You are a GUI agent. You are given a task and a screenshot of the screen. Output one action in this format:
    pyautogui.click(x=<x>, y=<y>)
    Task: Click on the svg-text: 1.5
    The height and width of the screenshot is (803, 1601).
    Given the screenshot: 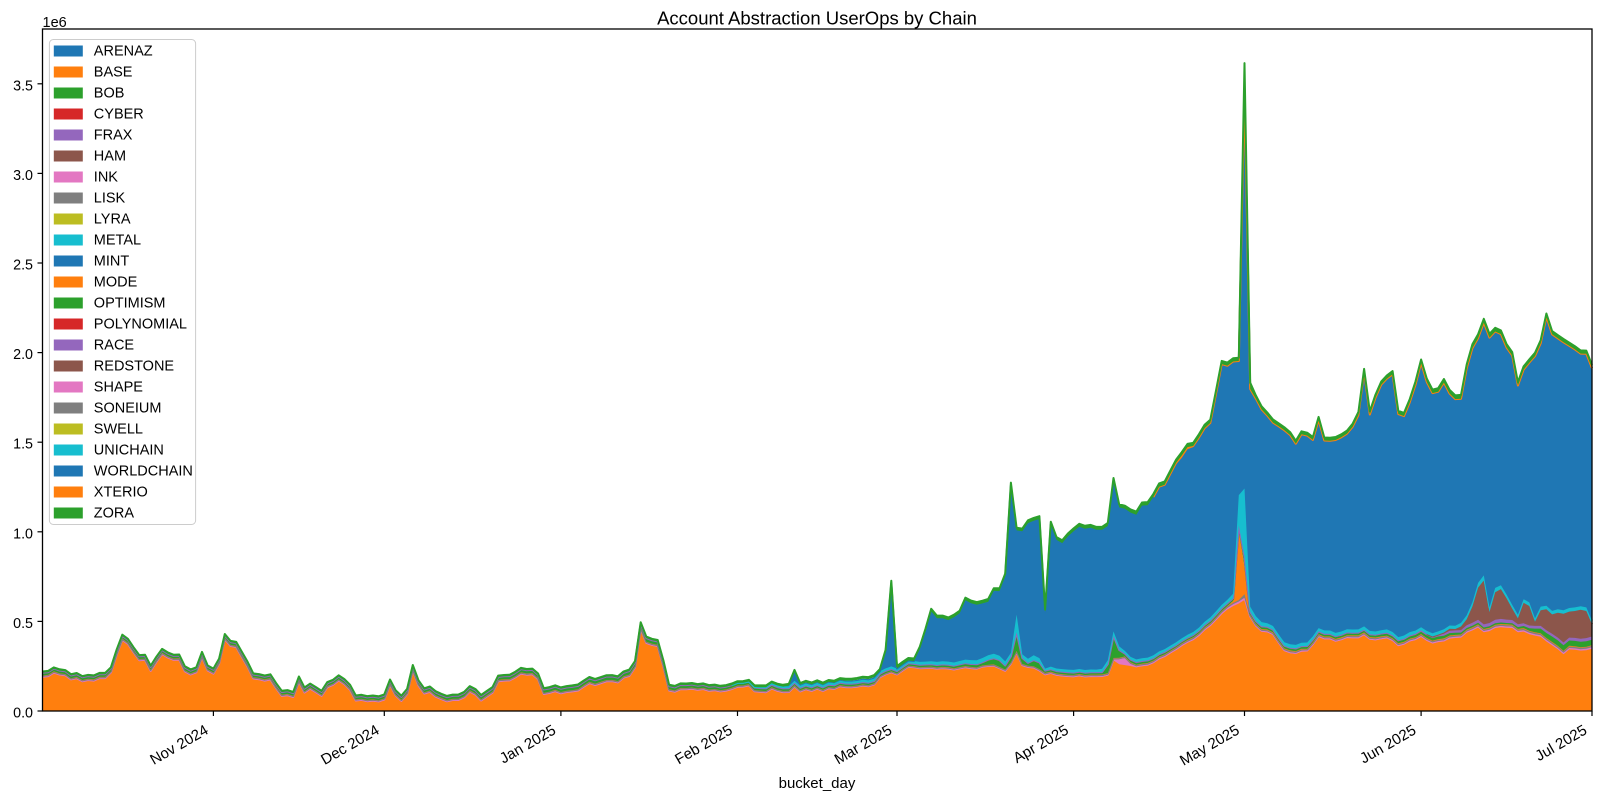 What is the action you would take?
    pyautogui.click(x=23, y=445)
    